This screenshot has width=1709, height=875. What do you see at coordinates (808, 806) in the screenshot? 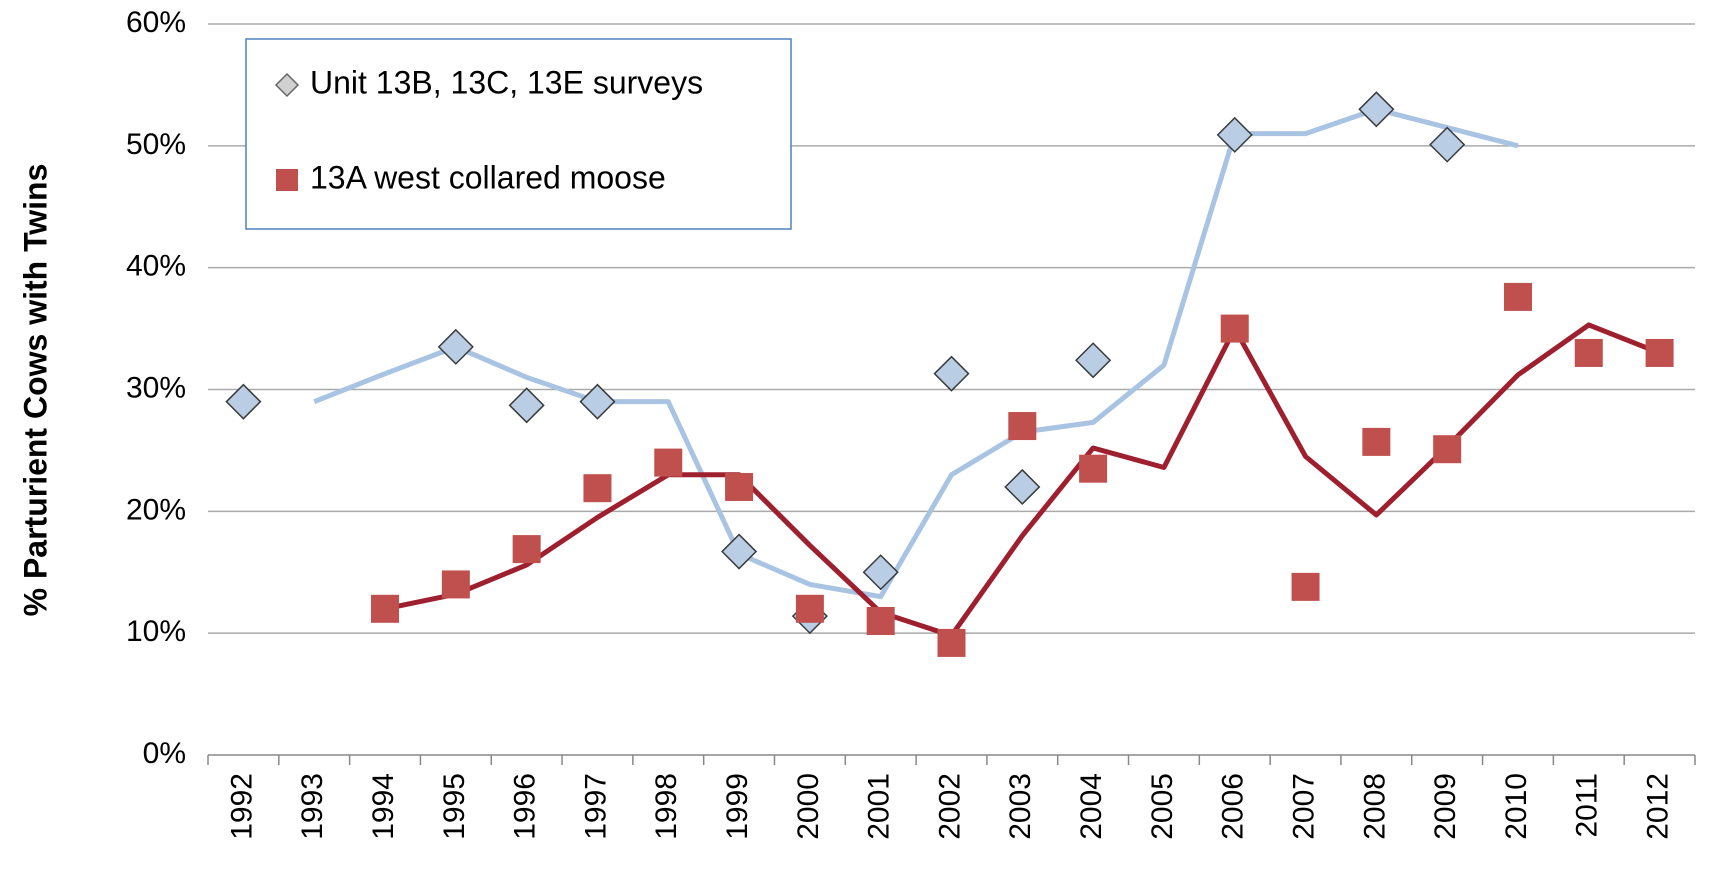
I see `x-tick-label: 2000` at bounding box center [808, 806].